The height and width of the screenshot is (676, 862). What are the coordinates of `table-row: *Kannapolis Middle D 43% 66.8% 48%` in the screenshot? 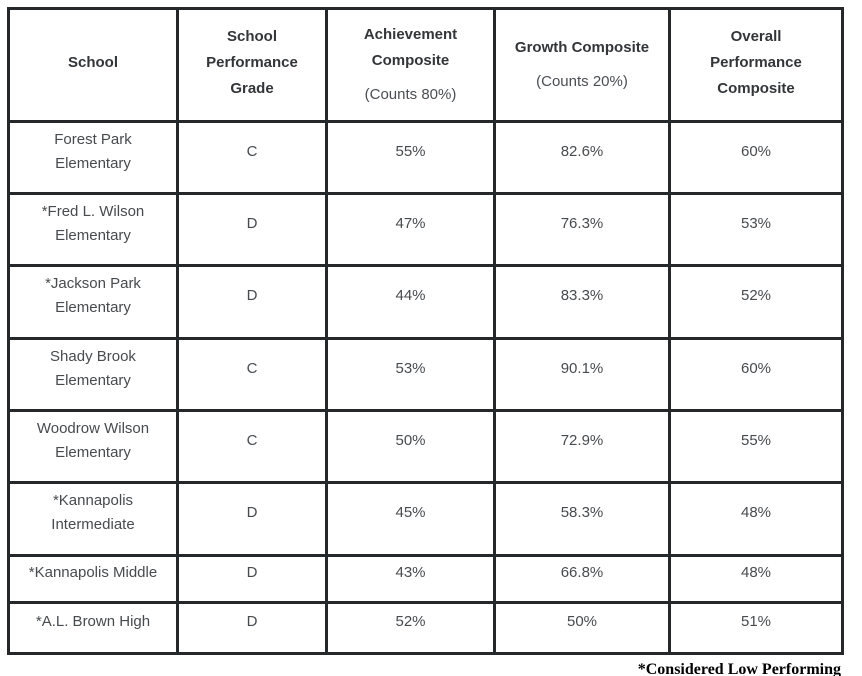 It's located at (425, 579).